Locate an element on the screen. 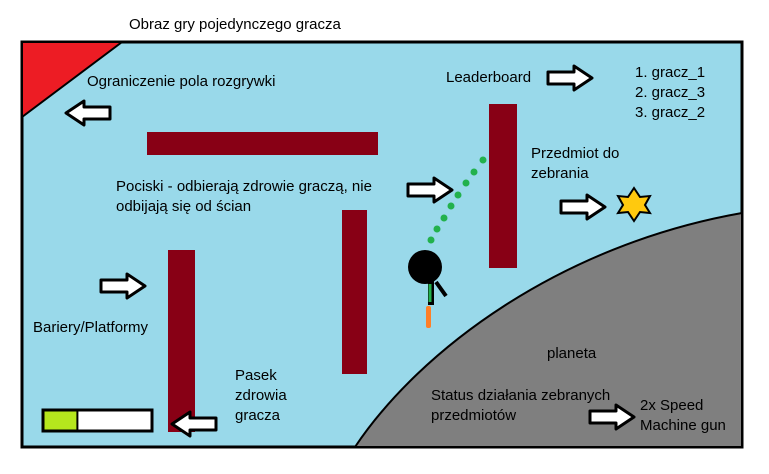 This screenshot has width=769, height=474. label-boundary: Ograniczenie pola rozgrywki is located at coordinates (181, 81).